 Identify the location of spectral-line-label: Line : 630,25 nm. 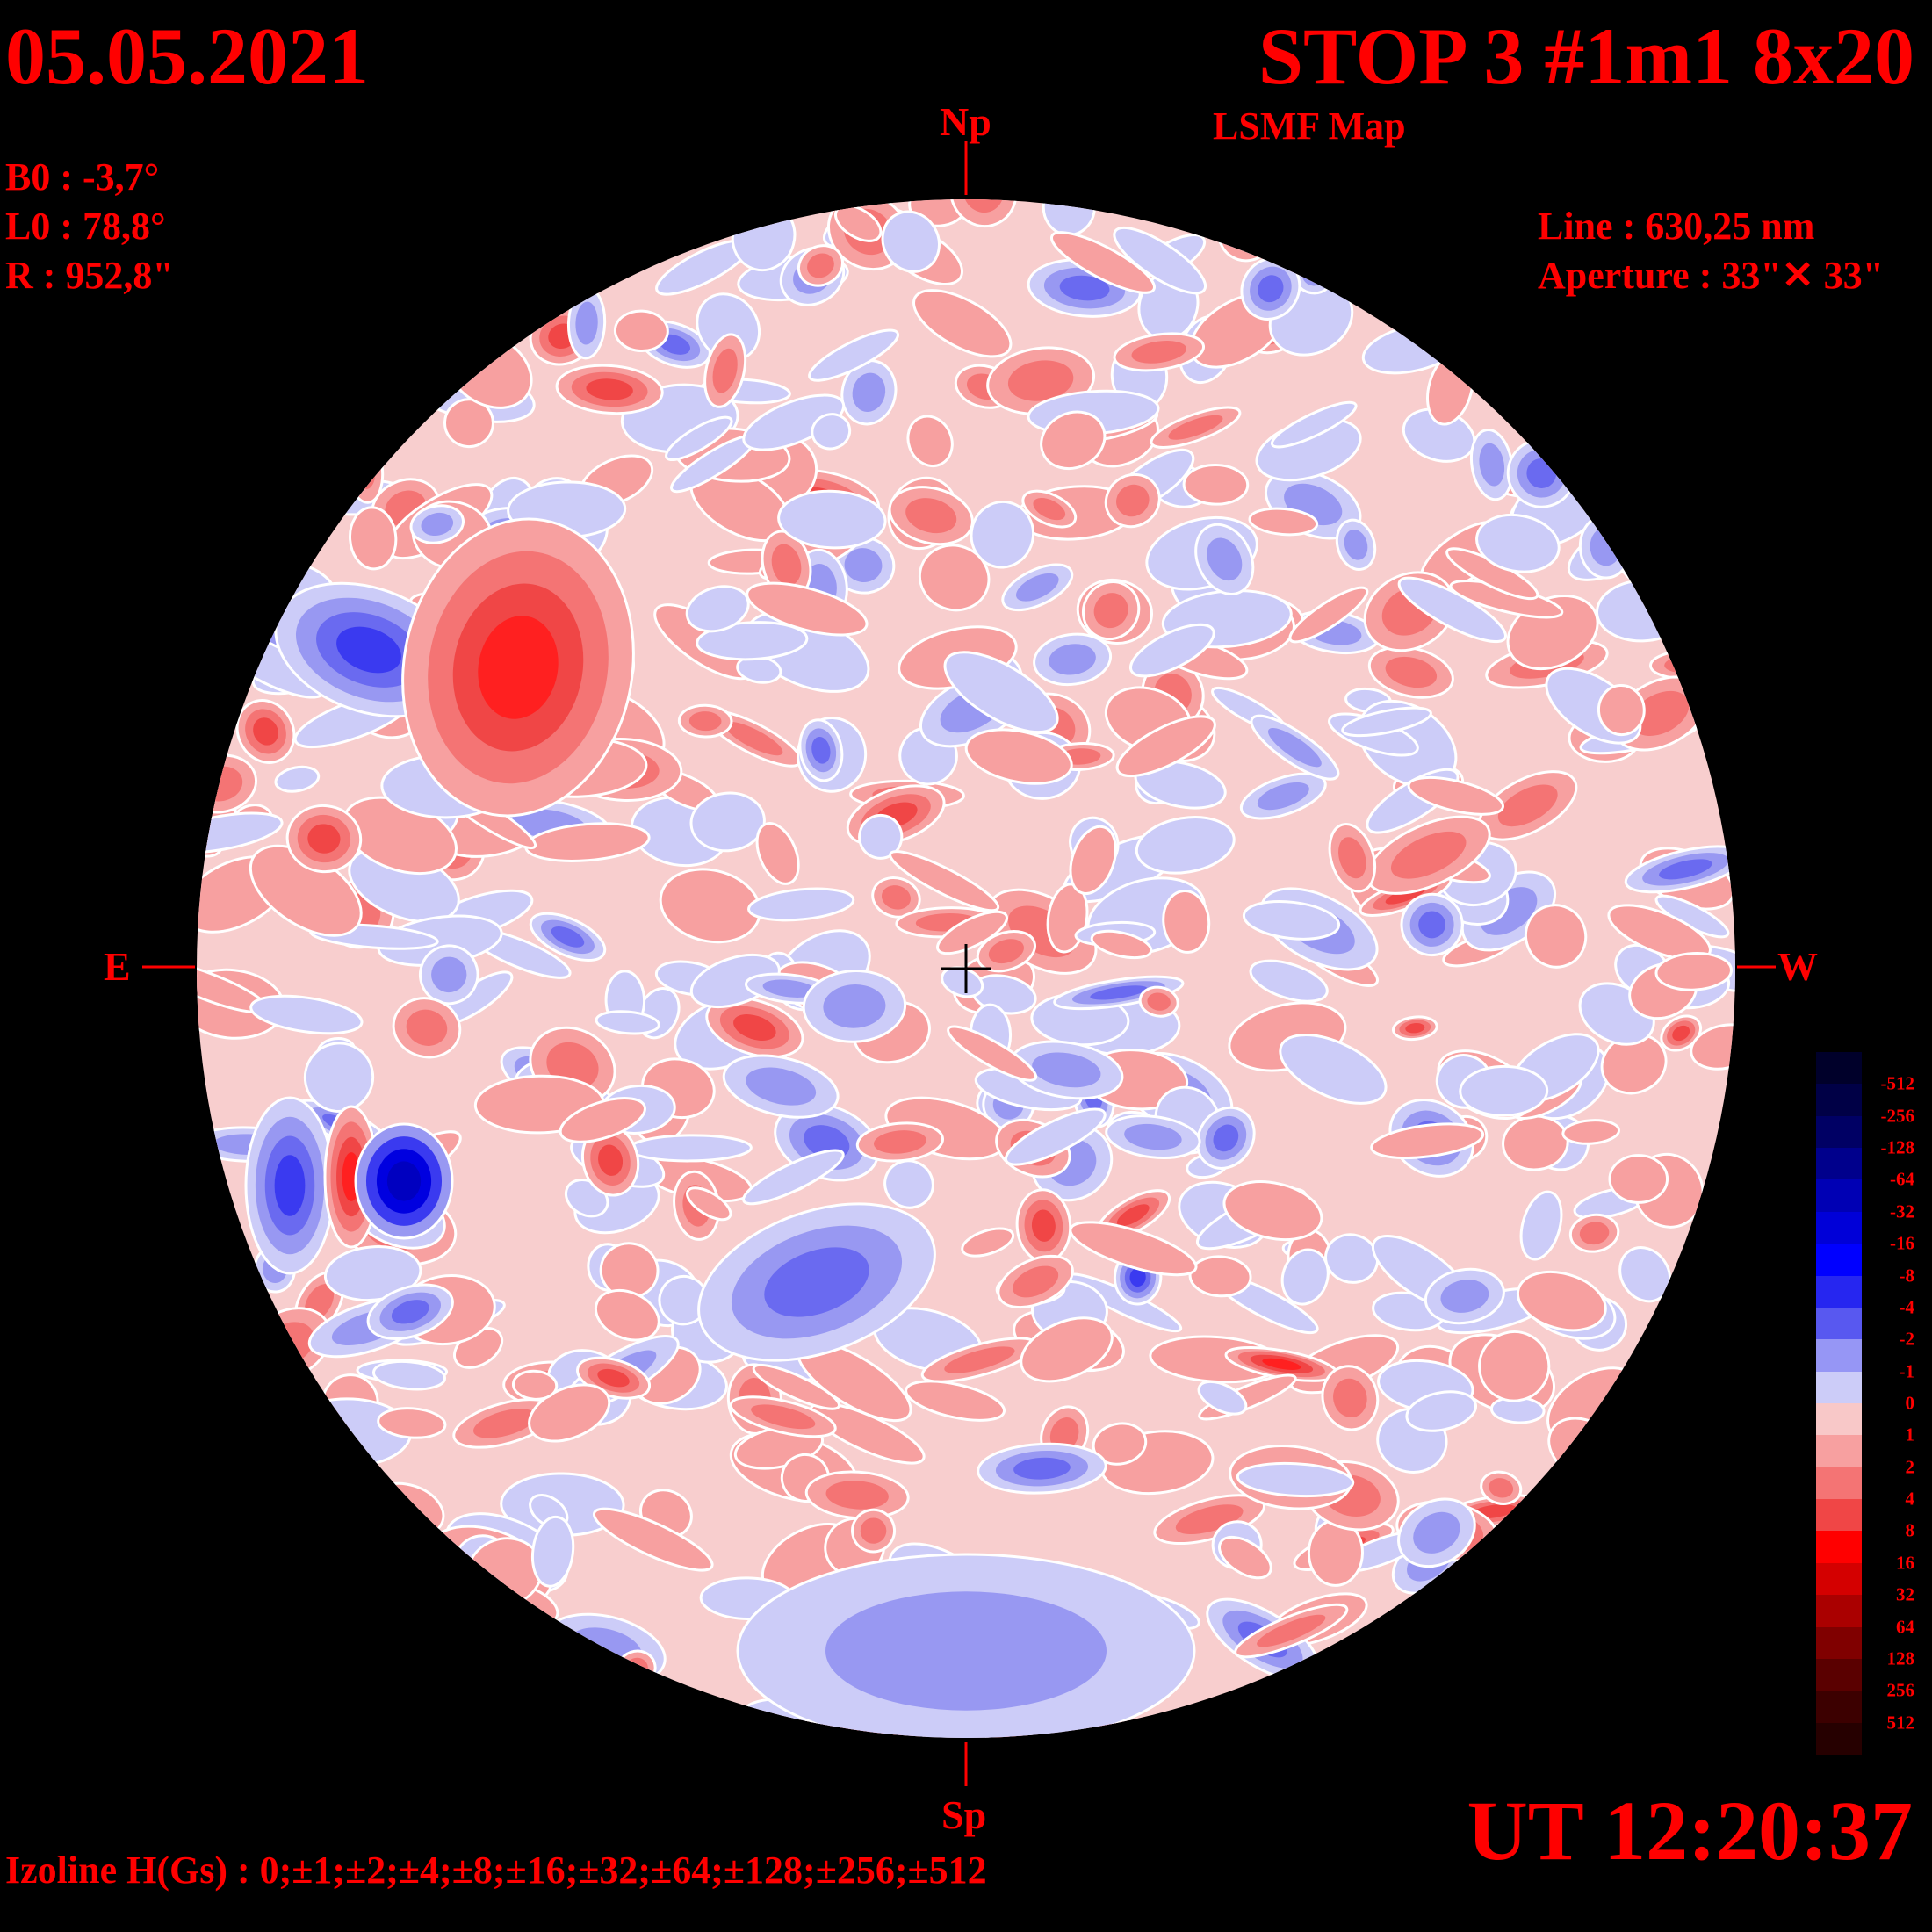
(1677, 227).